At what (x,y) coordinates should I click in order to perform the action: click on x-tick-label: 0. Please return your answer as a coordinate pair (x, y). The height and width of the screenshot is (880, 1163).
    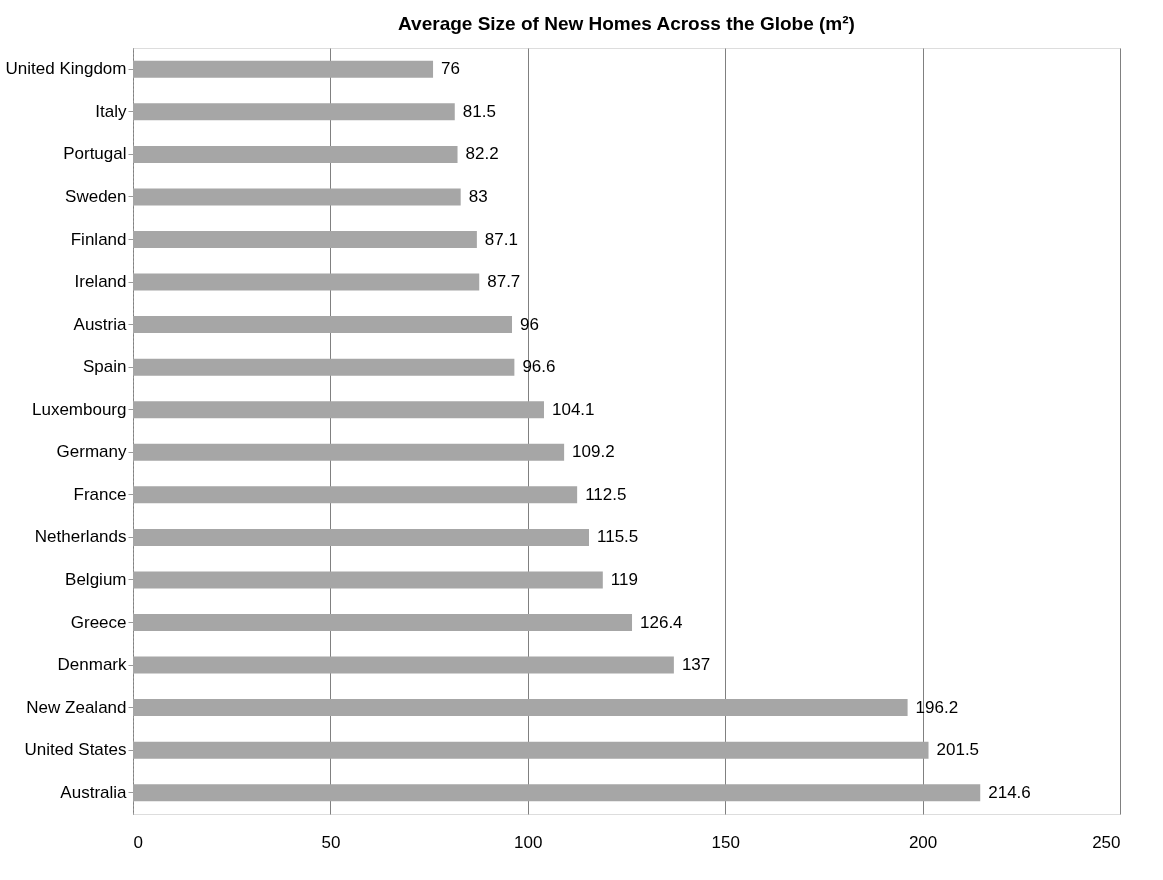
    Looking at the image, I should click on (138, 842).